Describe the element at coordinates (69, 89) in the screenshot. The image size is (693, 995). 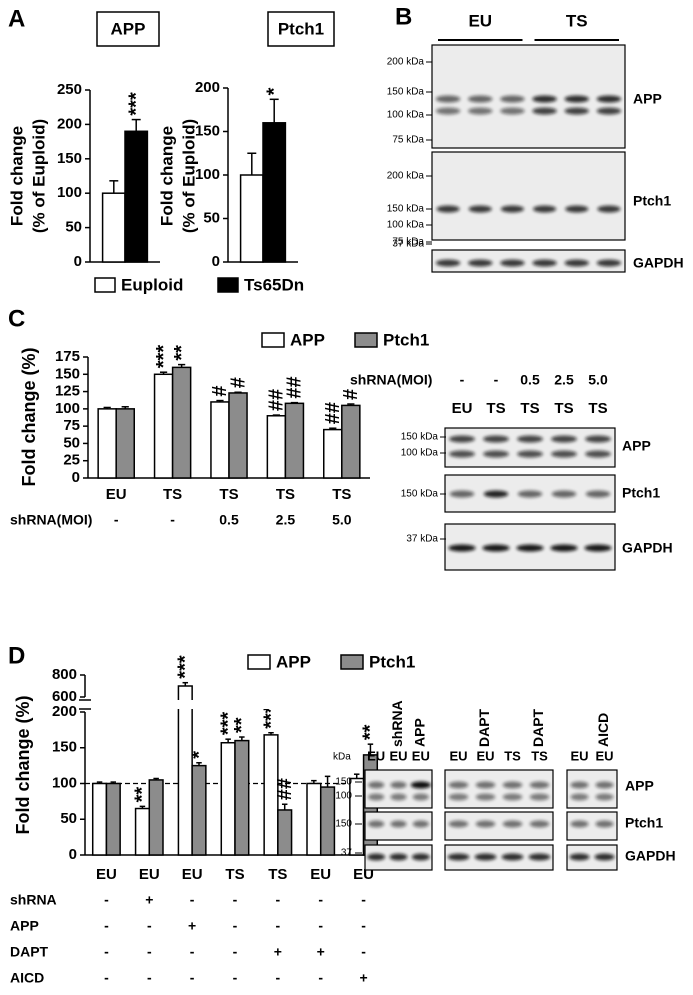
I see `y-tick-label: 250` at that location.